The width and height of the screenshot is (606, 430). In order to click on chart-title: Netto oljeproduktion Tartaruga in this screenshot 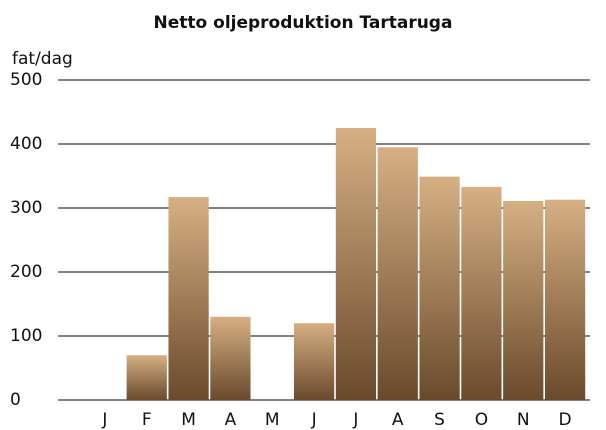, I will do `click(303, 23)`.